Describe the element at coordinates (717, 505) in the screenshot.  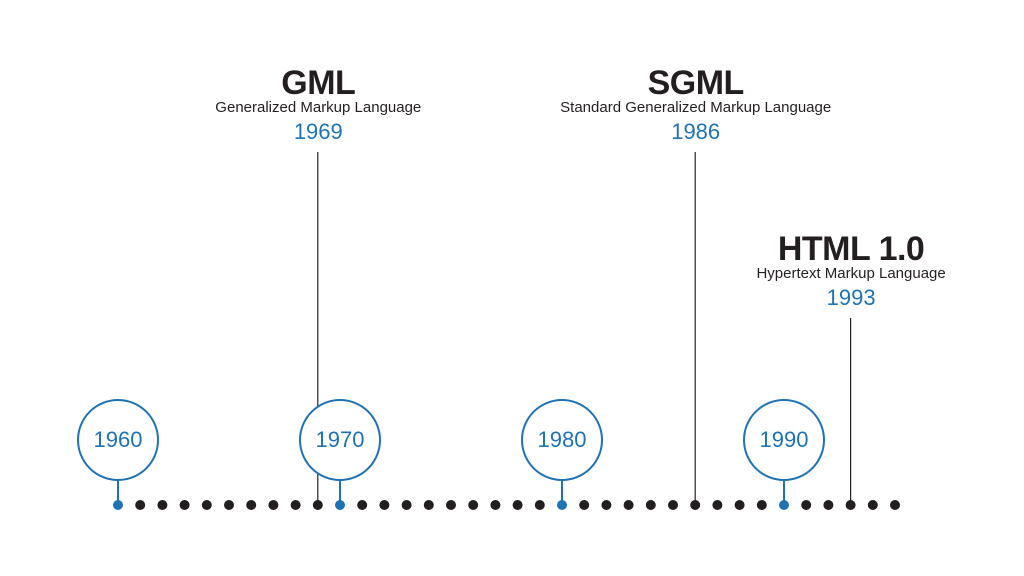
I see `axis-dot-1987` at that location.